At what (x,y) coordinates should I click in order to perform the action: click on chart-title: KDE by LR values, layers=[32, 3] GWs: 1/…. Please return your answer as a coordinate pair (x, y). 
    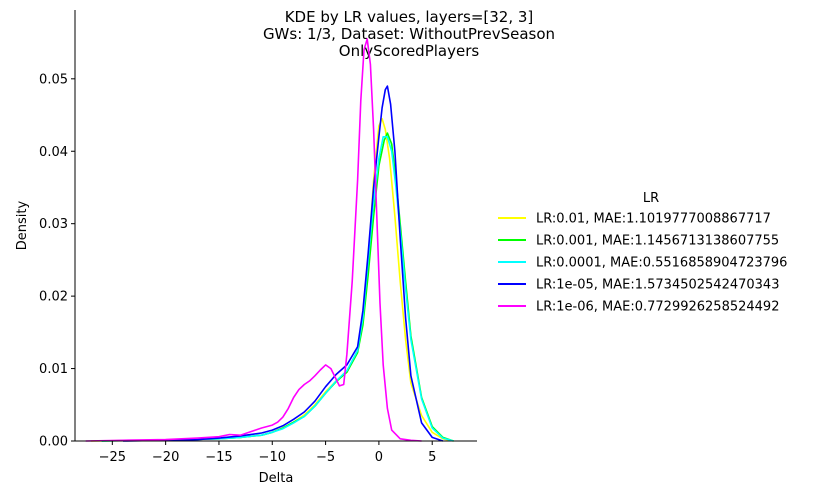
    Looking at the image, I should click on (409, 34).